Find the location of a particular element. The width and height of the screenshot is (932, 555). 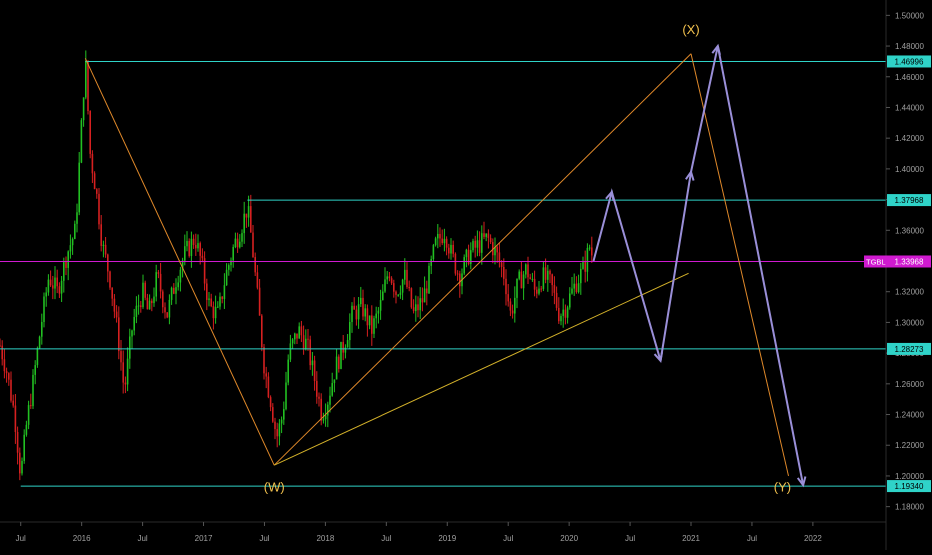

current-price-value: 1.33968 is located at coordinates (909, 261).